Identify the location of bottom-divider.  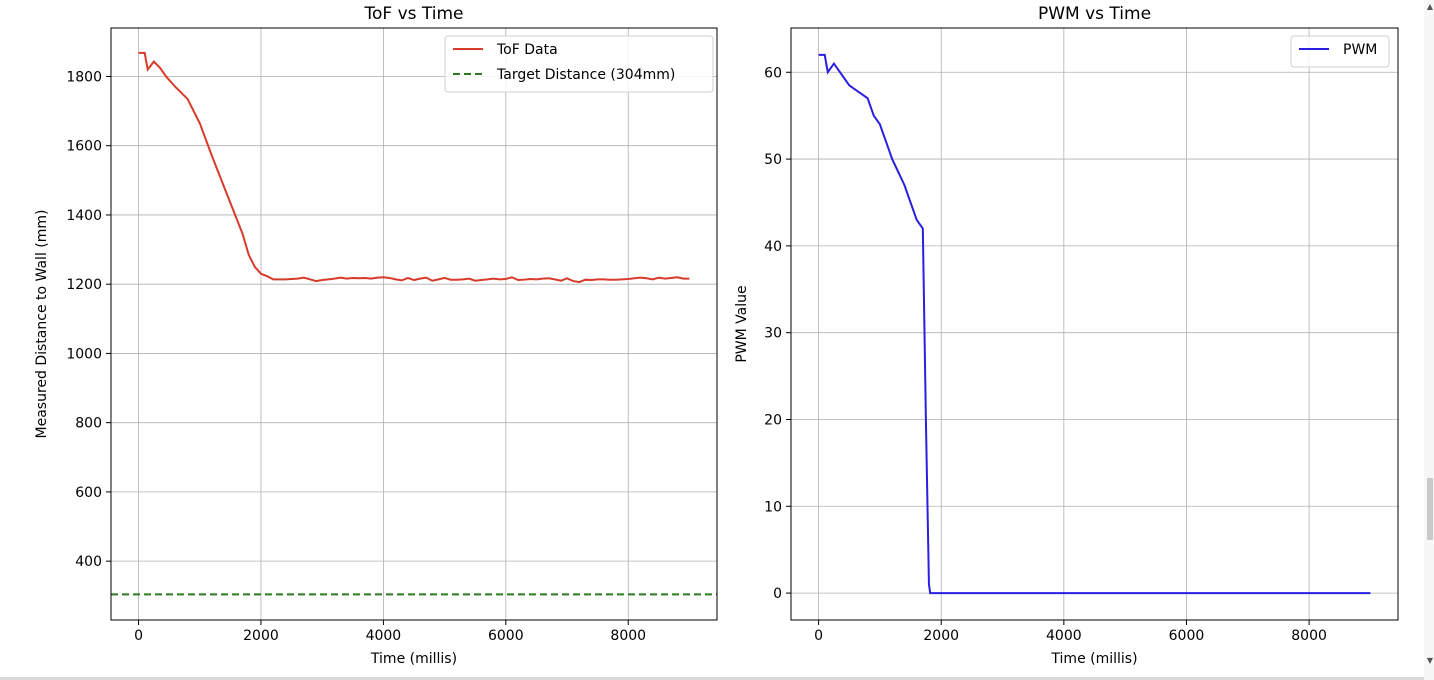
(712, 678).